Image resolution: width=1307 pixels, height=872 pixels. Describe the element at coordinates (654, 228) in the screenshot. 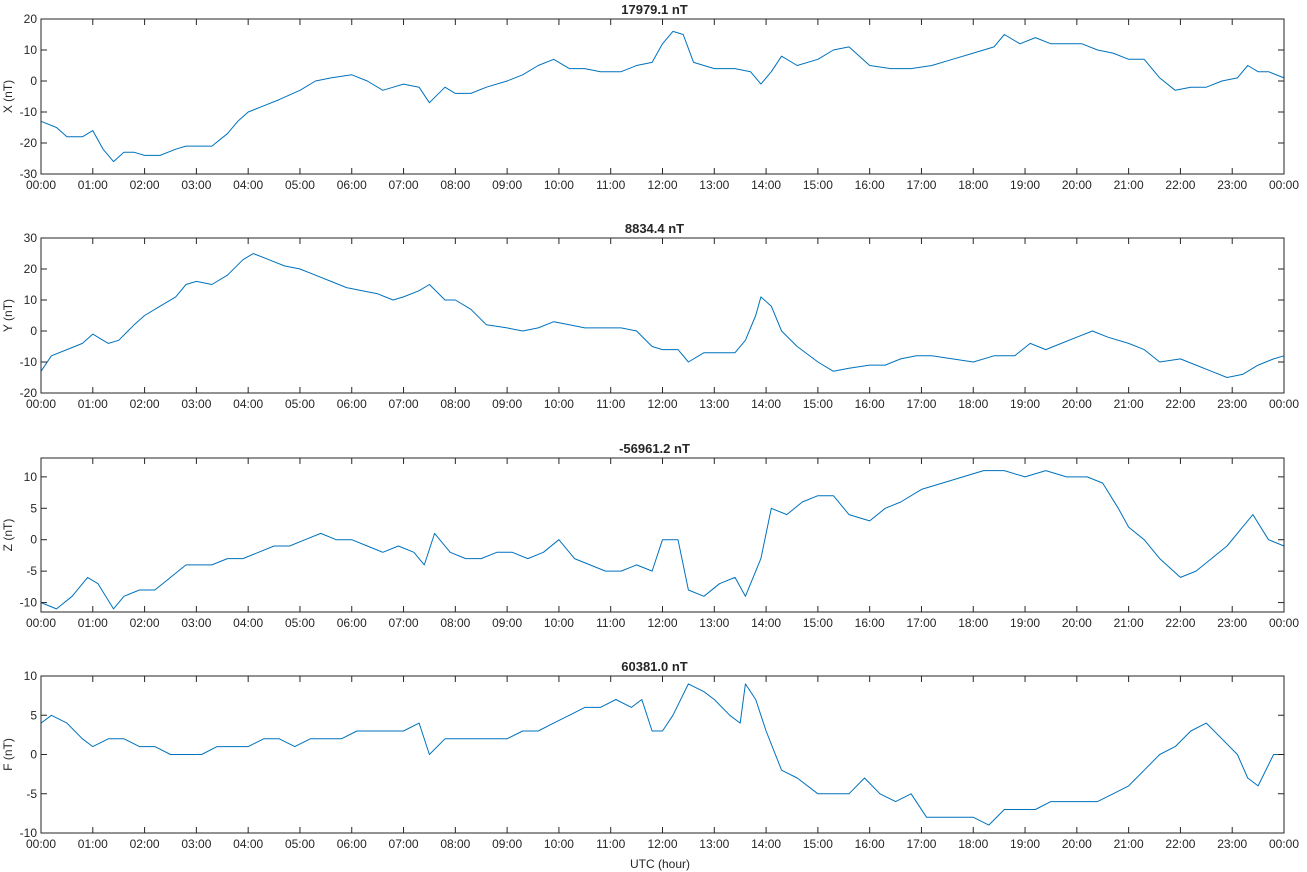

I see `panel-title: 8834.4 nT` at that location.